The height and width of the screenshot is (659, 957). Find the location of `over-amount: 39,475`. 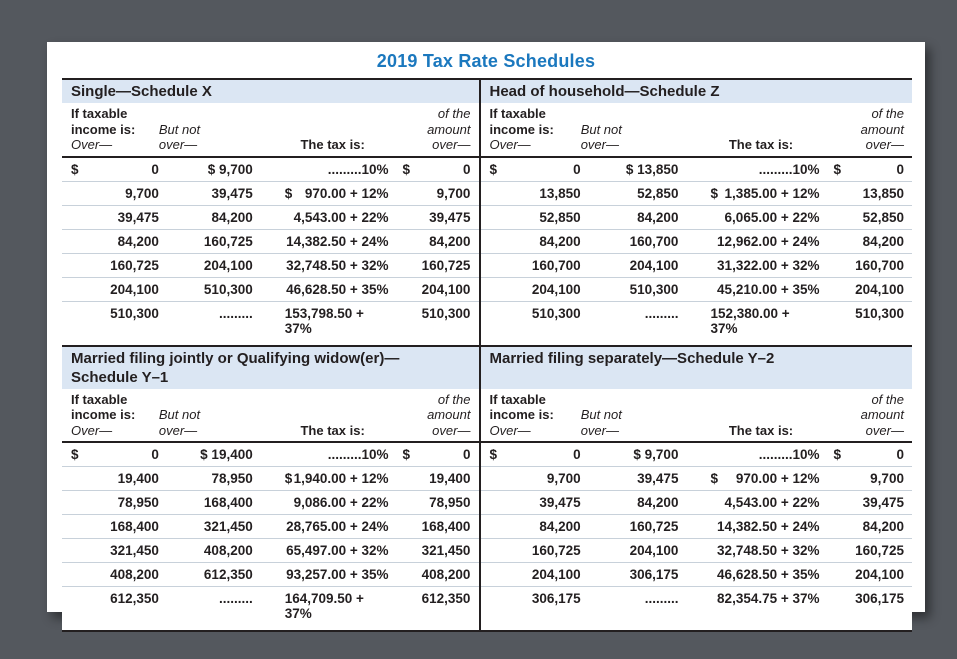

over-amount: 39,475 is located at coordinates (560, 502).